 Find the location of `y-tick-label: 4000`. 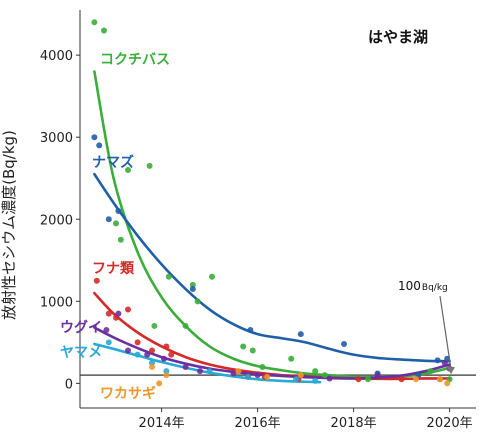

y-tick-label: 4000 is located at coordinates (56, 56).